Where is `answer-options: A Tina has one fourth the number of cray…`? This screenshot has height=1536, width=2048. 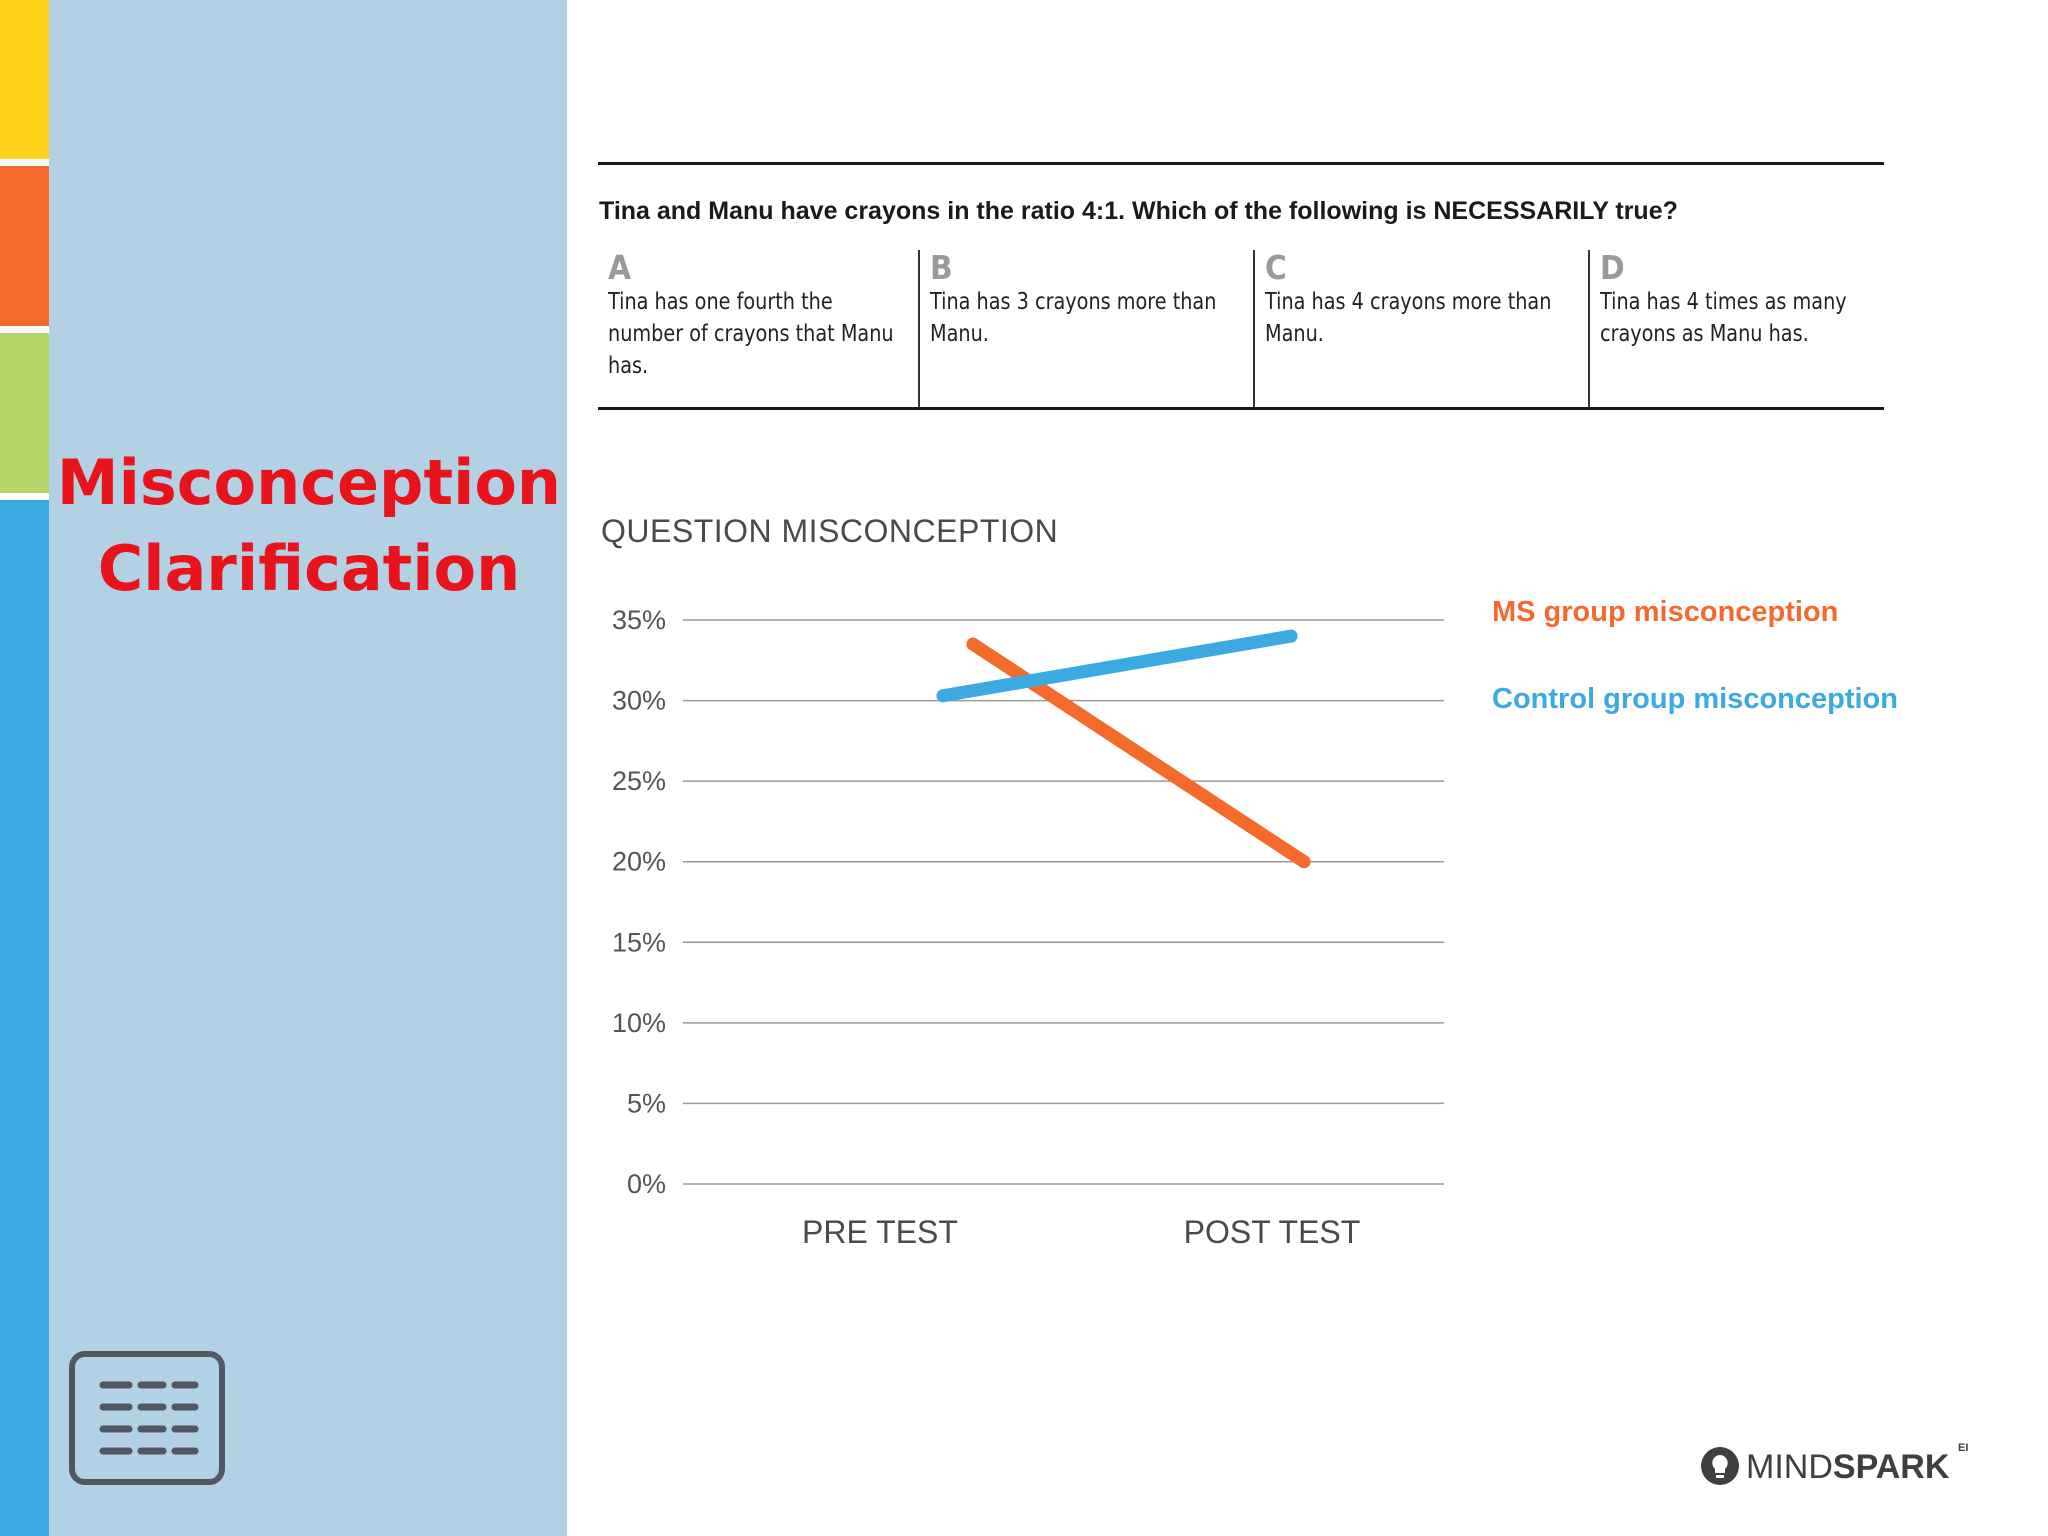 answer-options: A Tina has one fourth the number of cray… is located at coordinates (1241, 328).